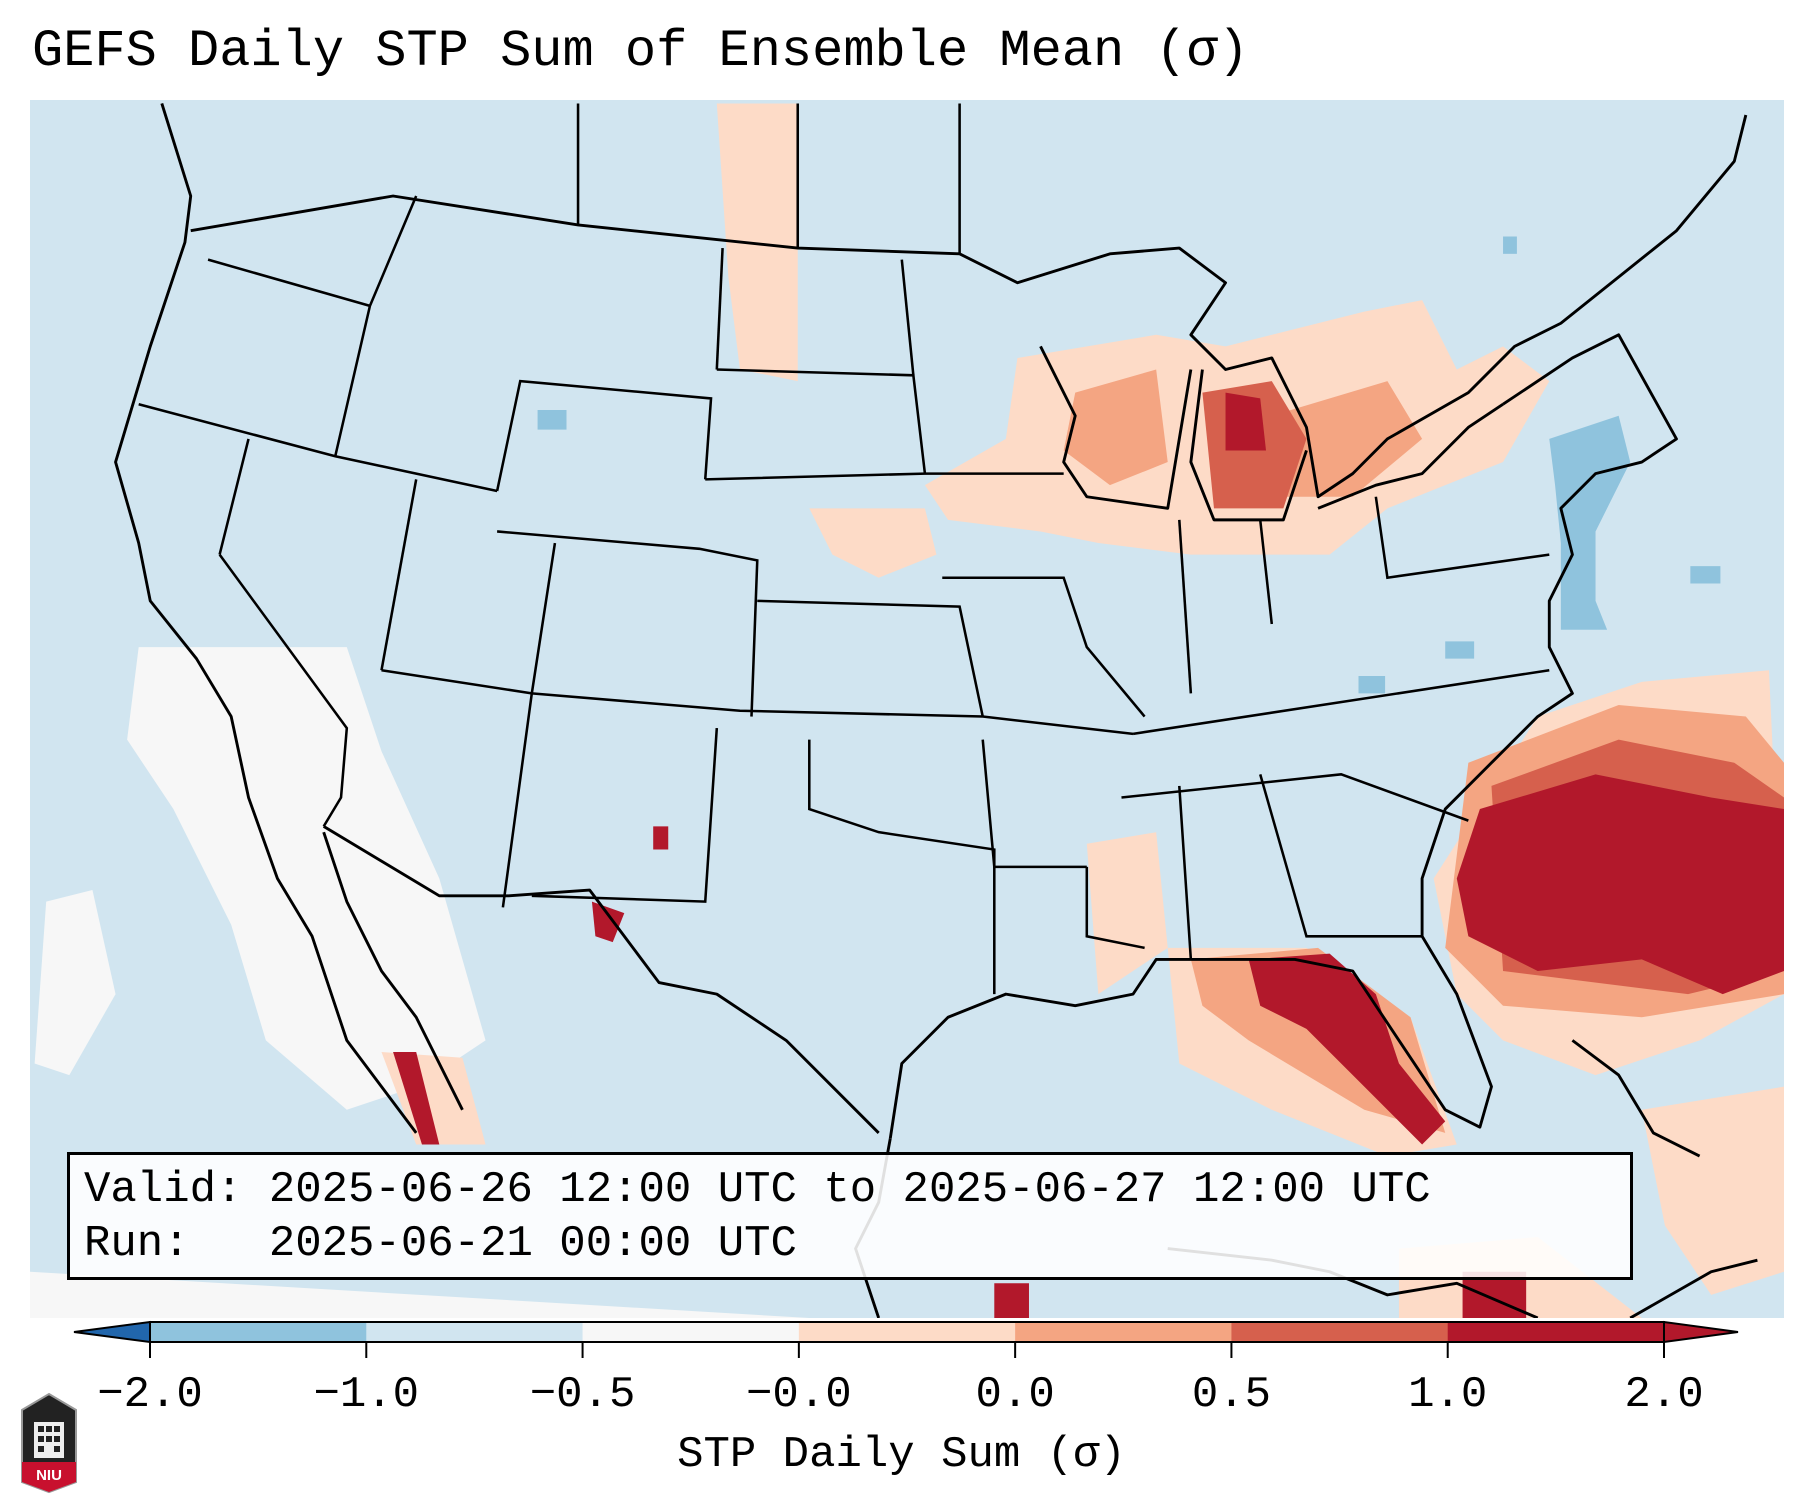  I want to click on colorbar-label: STP Daily Sum (σ), so click(901, 1455).